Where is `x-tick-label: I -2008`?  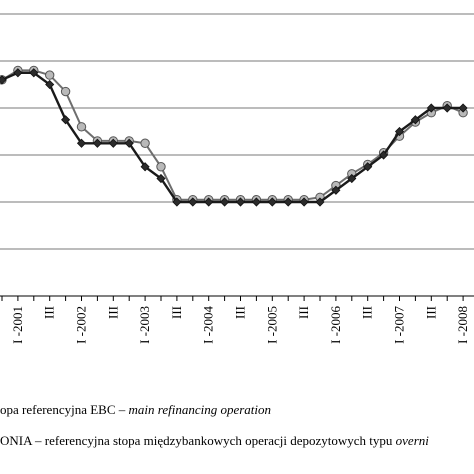
x-tick-label: I -2008 is located at coordinates (462, 325).